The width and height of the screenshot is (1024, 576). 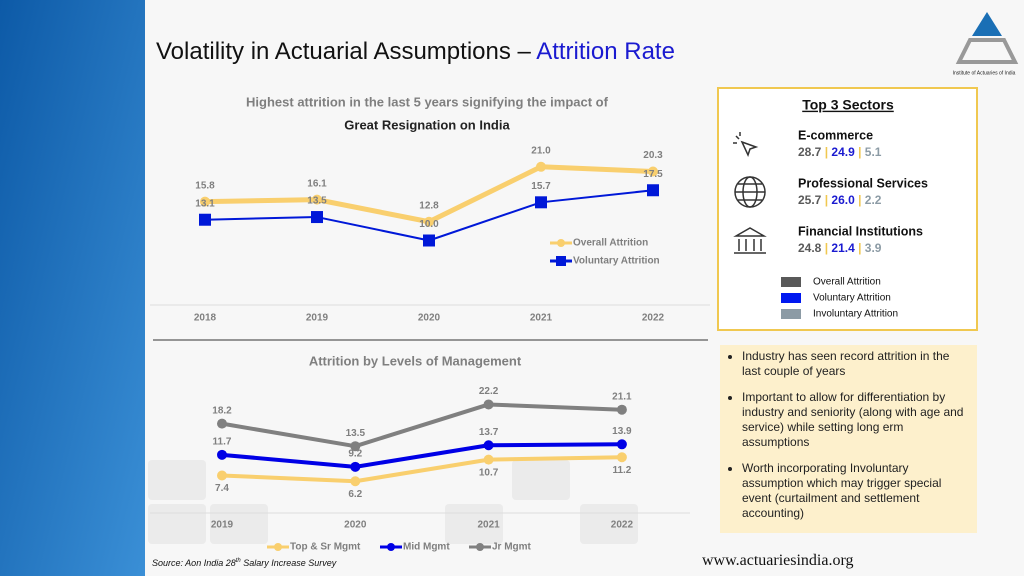 I want to click on sector-overall: 24.8, so click(x=810, y=248).